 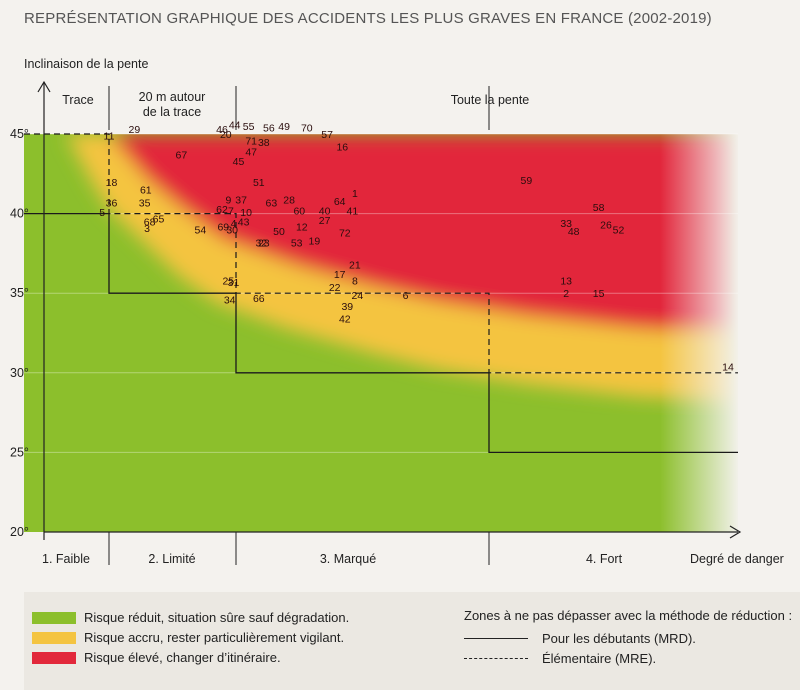 I want to click on x-axis-arrow-icon, so click(x=735, y=532).